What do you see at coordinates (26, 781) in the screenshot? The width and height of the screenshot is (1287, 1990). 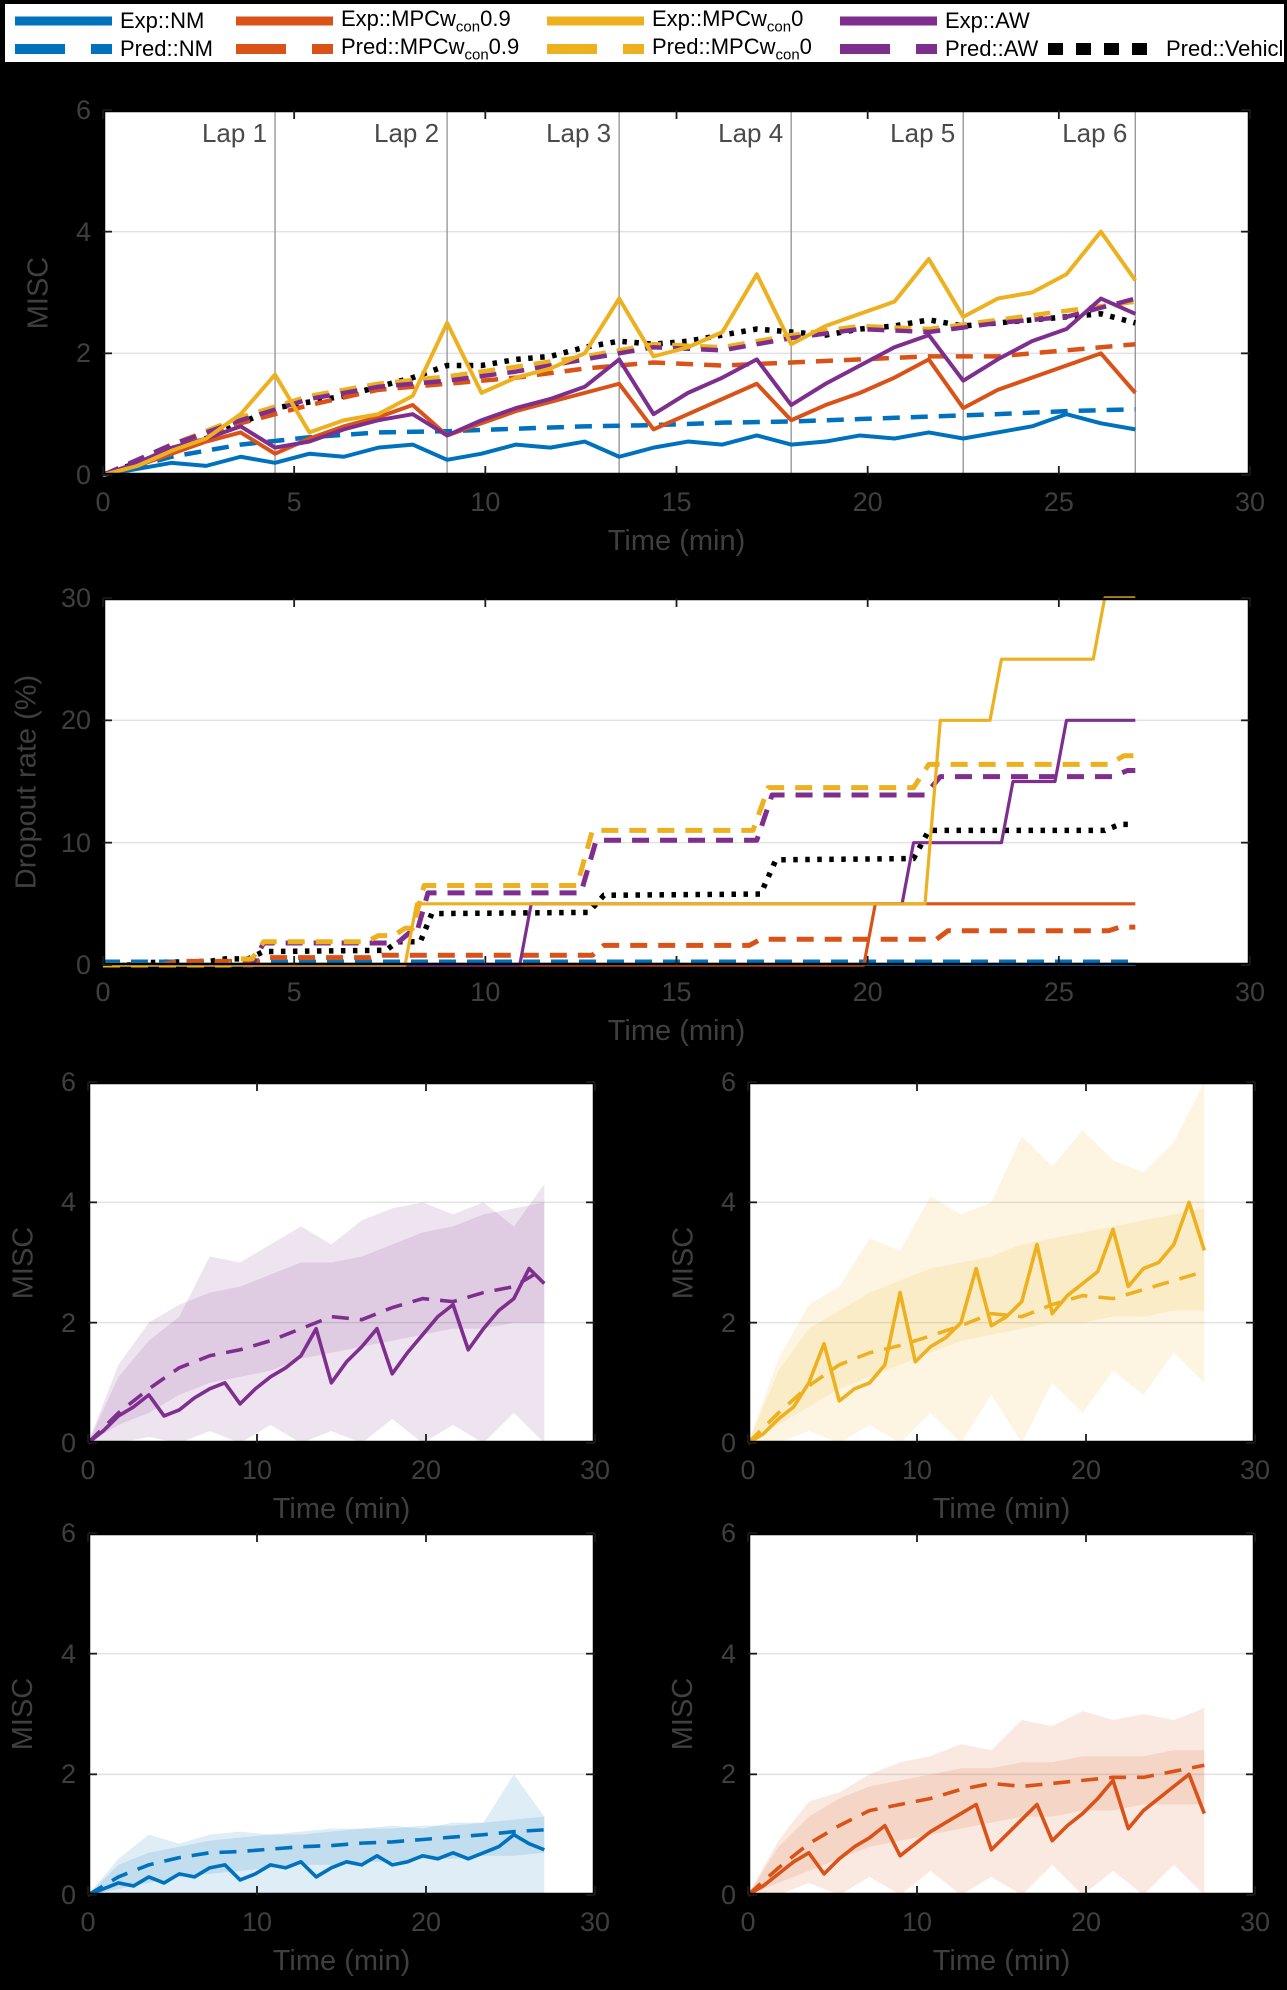 I see `y-axis-label: Dropout rate (%)` at bounding box center [26, 781].